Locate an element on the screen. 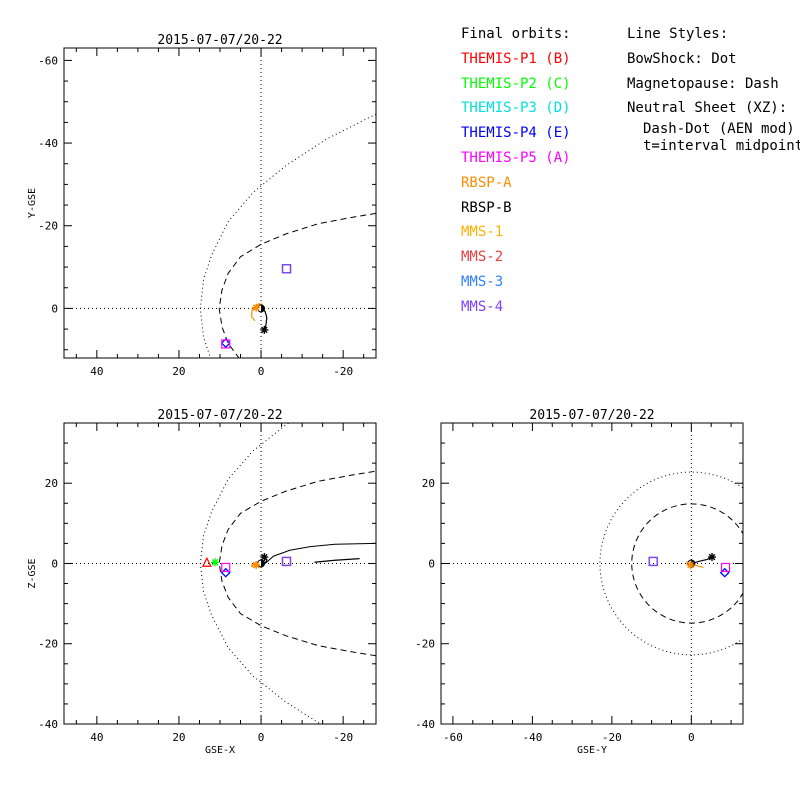  legend-entry-mms-3: MMS-3 is located at coordinates (482, 281).